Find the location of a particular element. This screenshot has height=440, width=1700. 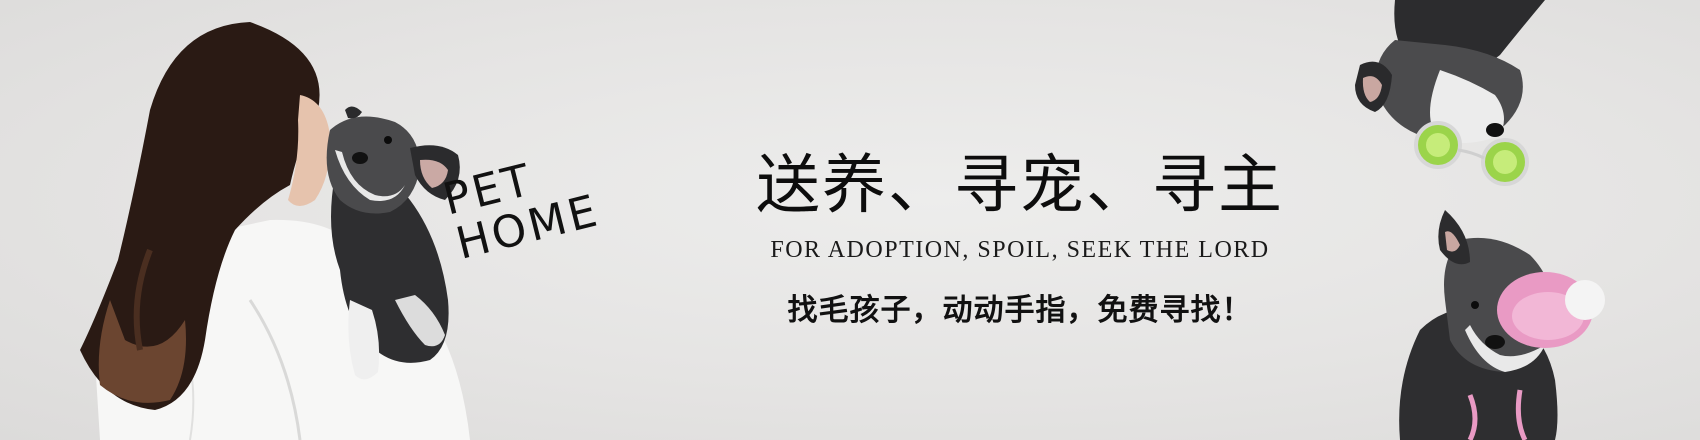

subtitle: FOR ADOPTION, SPOIL, SEEK THE LORD is located at coordinates (1020, 250).